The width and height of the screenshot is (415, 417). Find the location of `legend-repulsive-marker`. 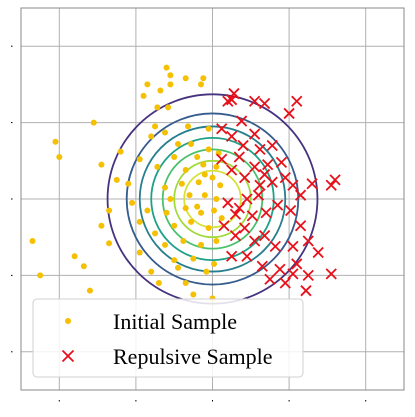

legend-repulsive-marker is located at coordinates (68, 356).